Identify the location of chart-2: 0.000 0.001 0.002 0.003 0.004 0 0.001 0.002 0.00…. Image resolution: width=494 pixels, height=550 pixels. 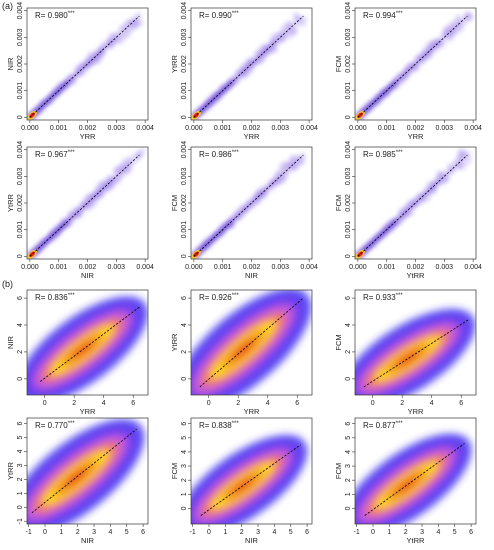
(244, 71).